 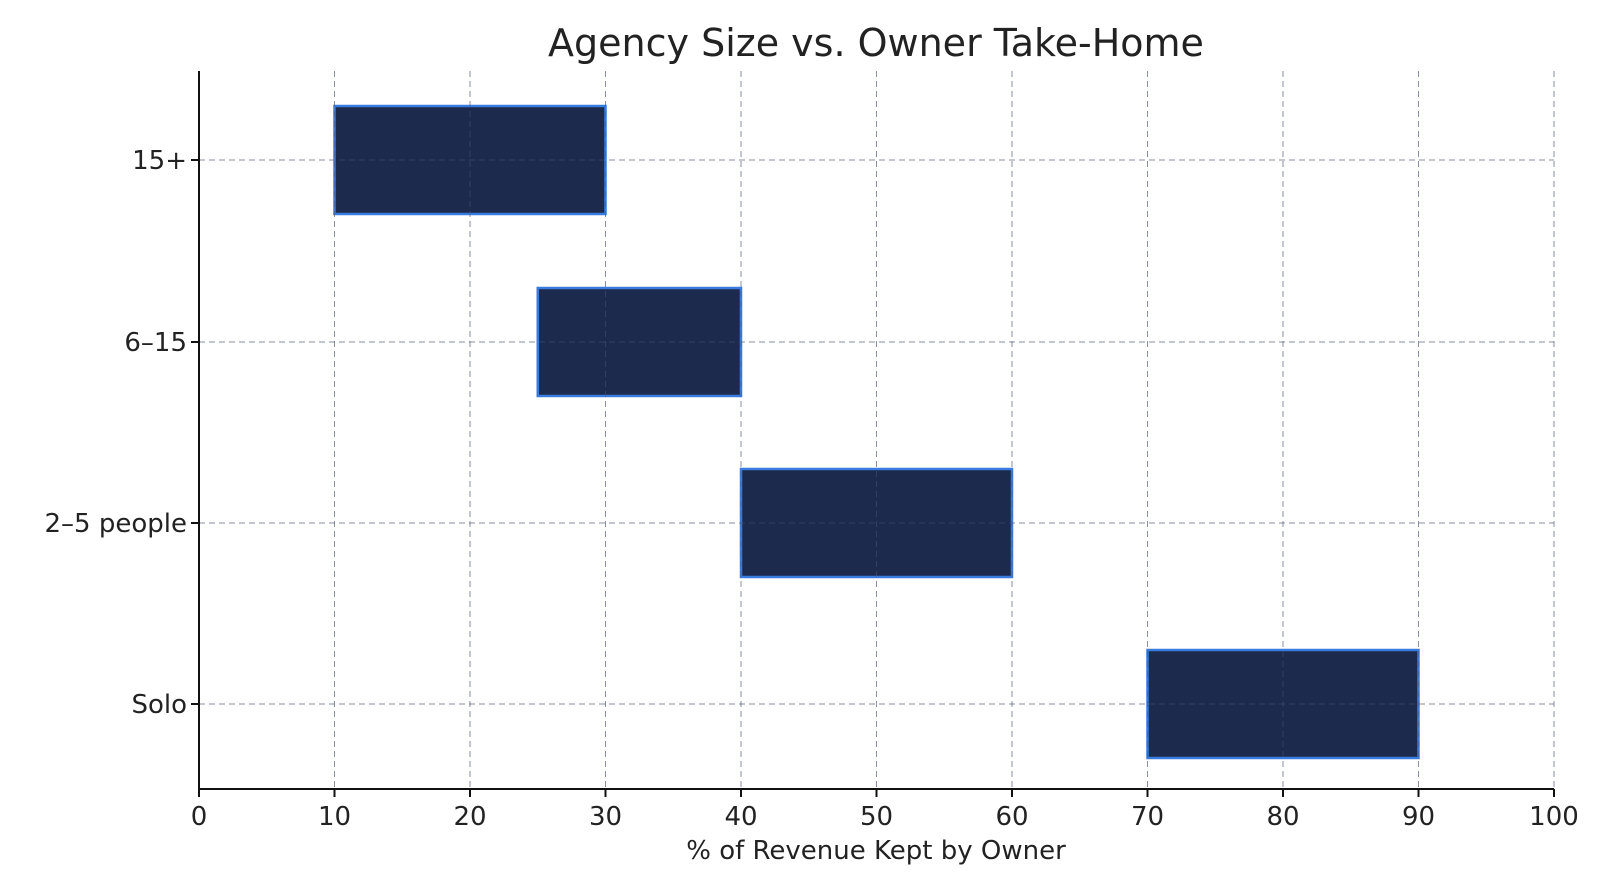 I want to click on x-axis-label: % of Revenue Kept by Owner, so click(x=876, y=851).